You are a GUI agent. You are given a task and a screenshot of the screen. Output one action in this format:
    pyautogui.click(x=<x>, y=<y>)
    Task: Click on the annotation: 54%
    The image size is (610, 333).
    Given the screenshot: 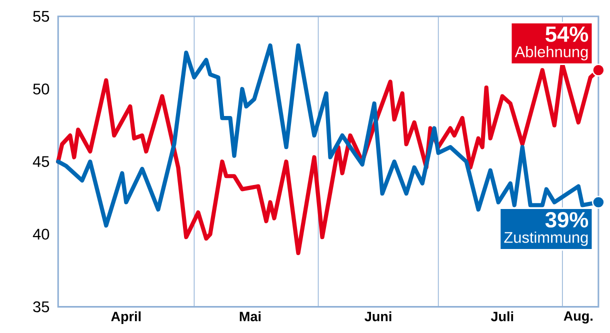 What is the action you would take?
    pyautogui.click(x=567, y=34)
    